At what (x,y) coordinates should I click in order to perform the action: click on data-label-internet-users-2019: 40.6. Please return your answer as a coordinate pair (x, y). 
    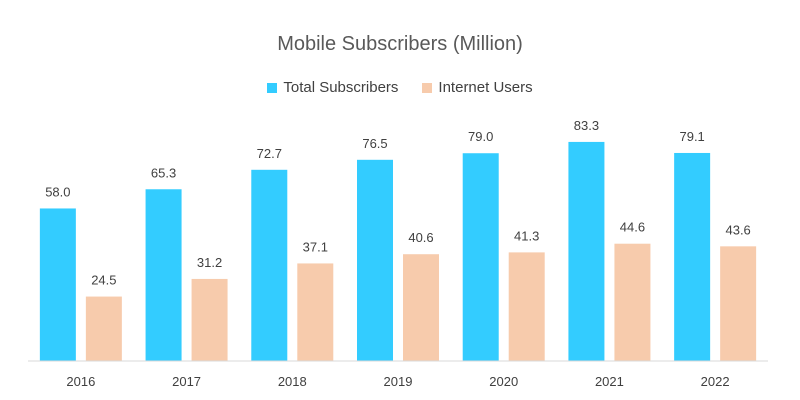
    Looking at the image, I should click on (420, 237).